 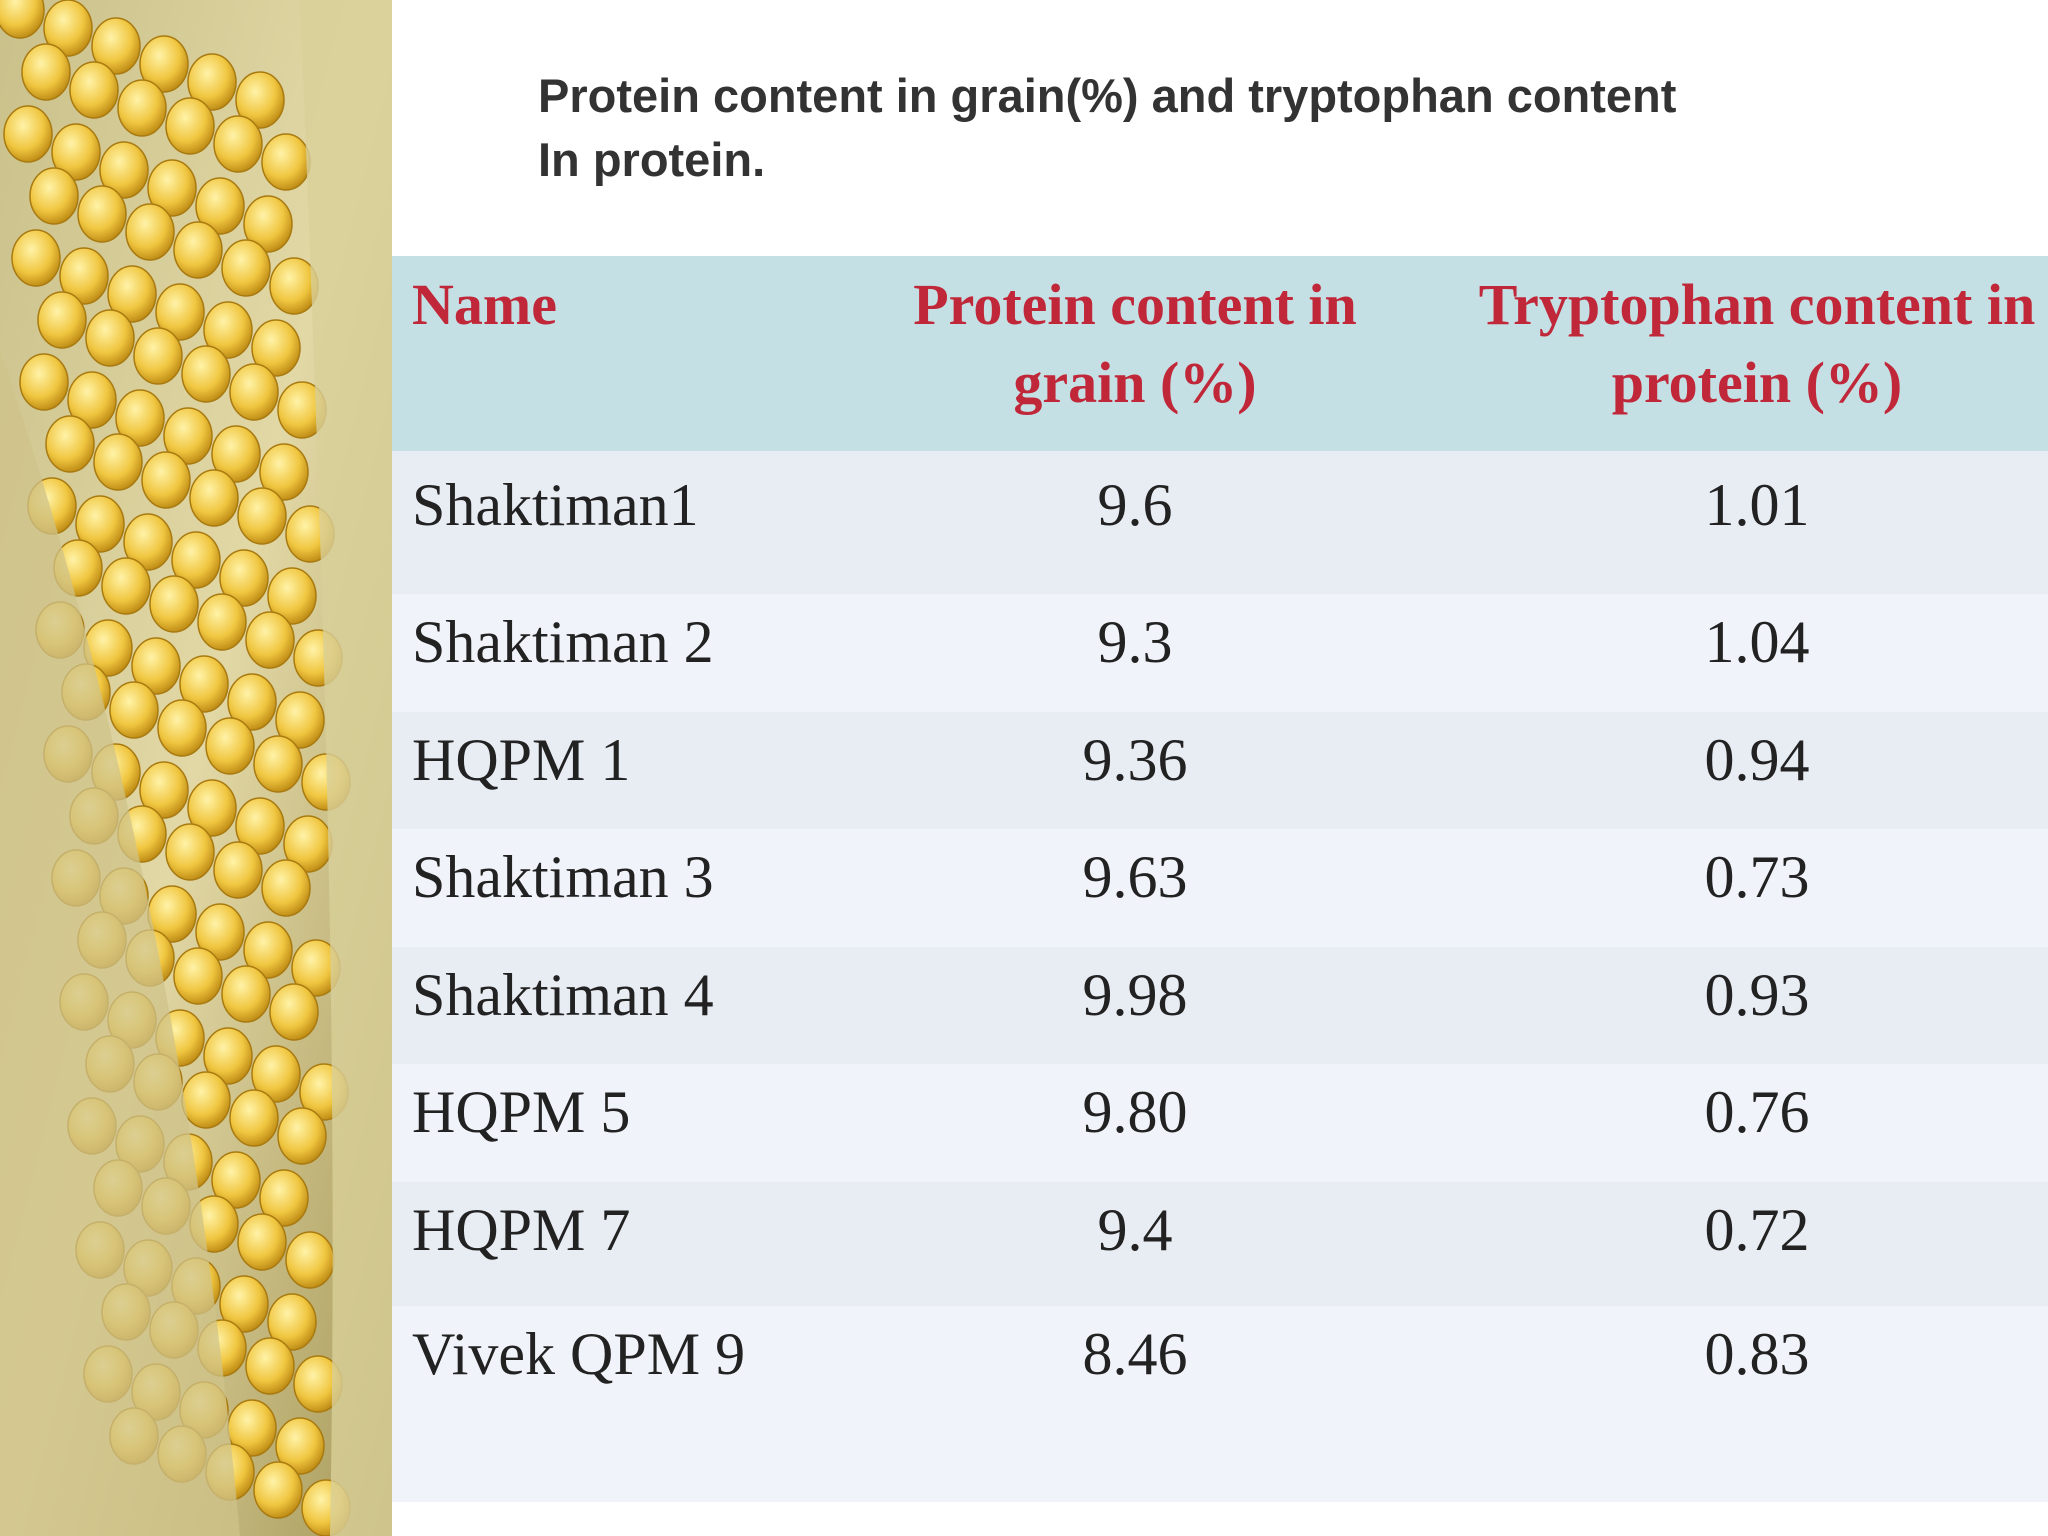 I want to click on table-cell: 9.3, so click(x=1135, y=642).